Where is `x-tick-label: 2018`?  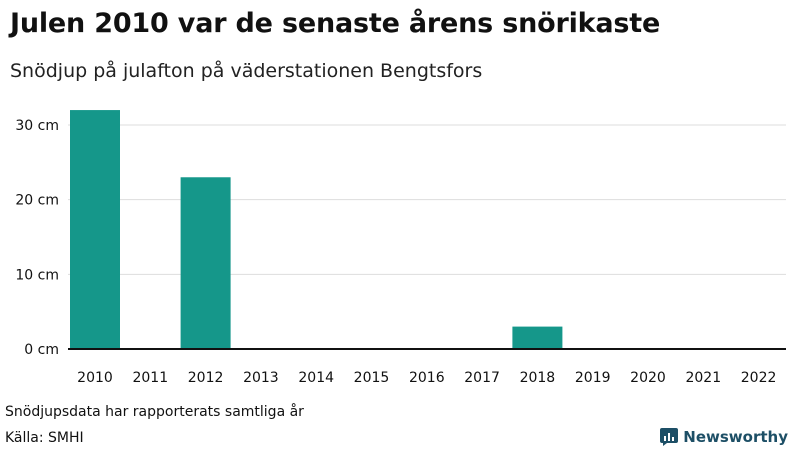 x-tick-label: 2018 is located at coordinates (538, 378).